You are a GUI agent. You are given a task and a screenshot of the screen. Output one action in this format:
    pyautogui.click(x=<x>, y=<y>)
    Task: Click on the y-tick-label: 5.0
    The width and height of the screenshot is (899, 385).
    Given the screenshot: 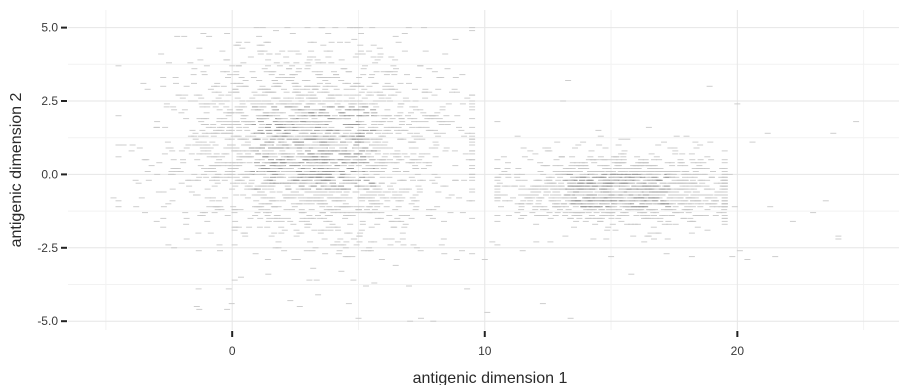 What is the action you would take?
    pyautogui.click(x=49, y=28)
    